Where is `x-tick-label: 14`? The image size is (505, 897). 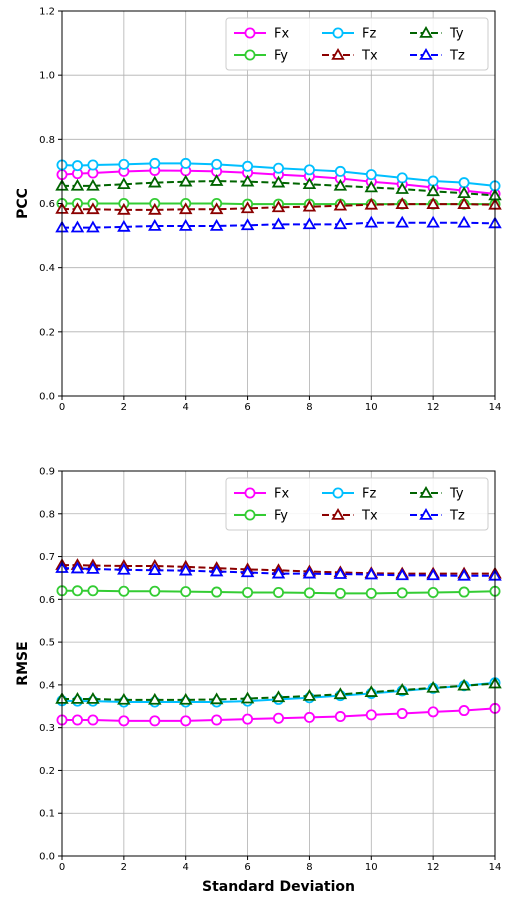
x-tick-label: 14 is located at coordinates (495, 867).